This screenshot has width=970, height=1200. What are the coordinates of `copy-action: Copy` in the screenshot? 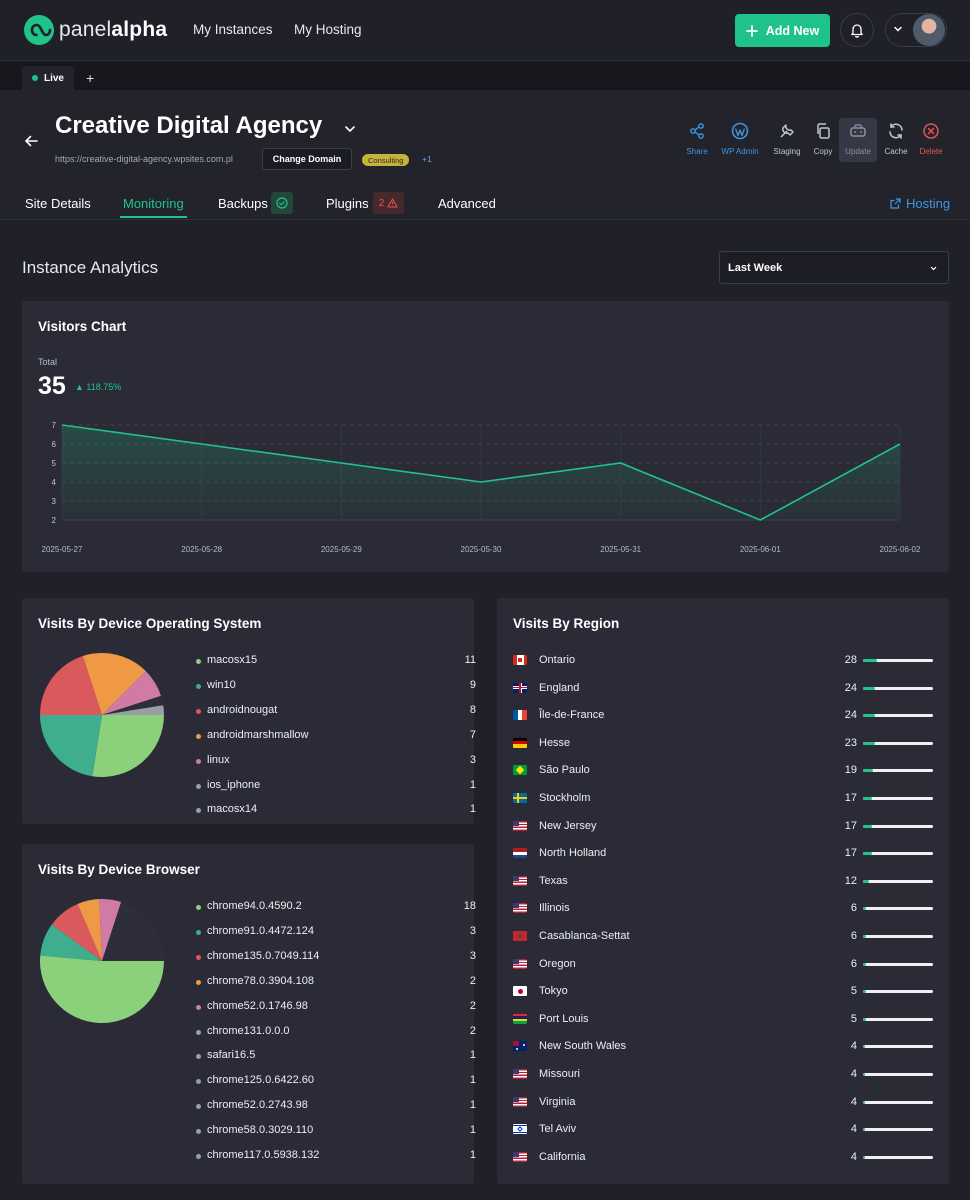 It's located at (823, 140).